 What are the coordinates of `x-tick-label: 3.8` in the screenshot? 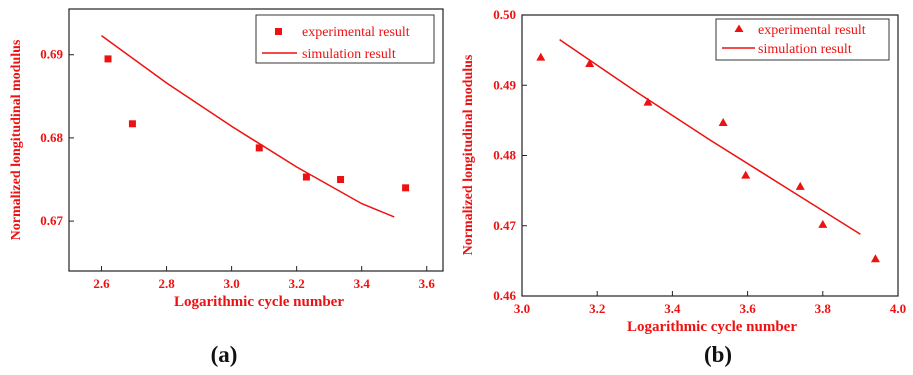 It's located at (823, 308).